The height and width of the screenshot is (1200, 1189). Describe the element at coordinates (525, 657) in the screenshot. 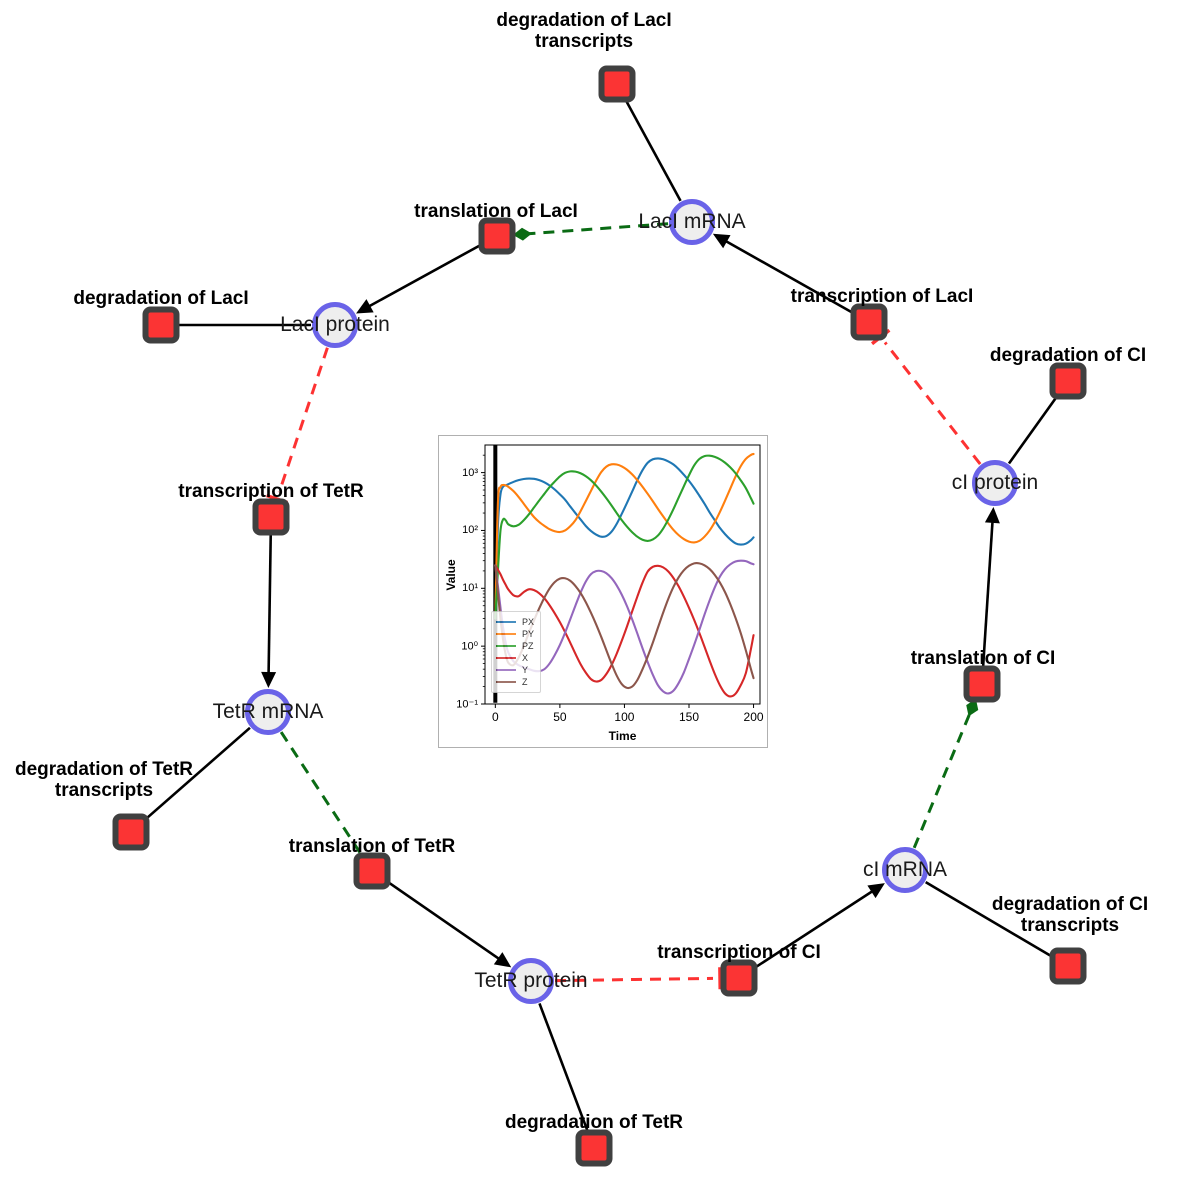

I see `legend-label-X: X` at that location.